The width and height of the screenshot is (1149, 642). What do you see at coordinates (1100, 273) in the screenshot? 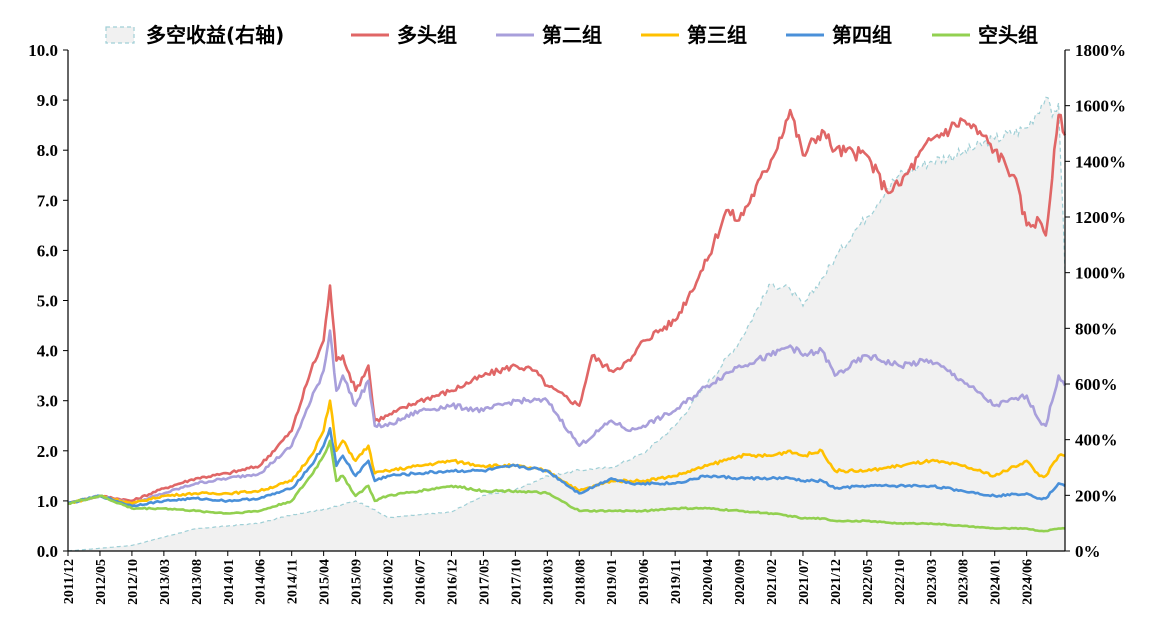
I see `y2-tick-label: 1000%` at bounding box center [1100, 273].